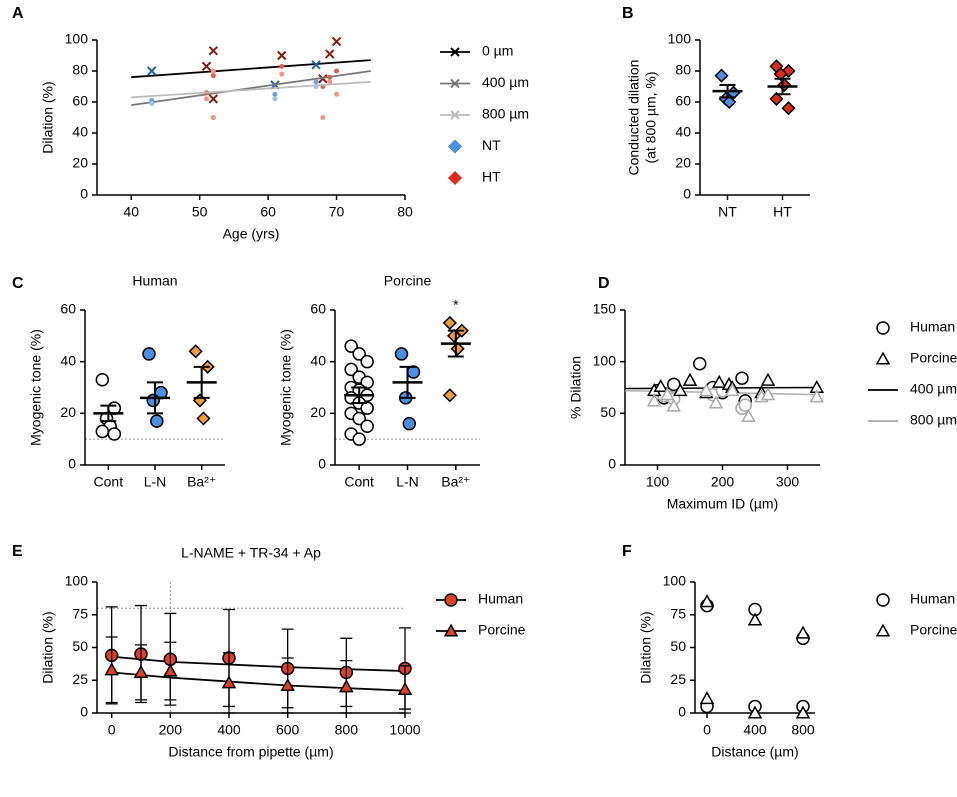 Image resolution: width=957 pixels, height=797 pixels. Describe the element at coordinates (250, 752) in the screenshot. I see `x-axis-label: Distance from pipette (µm)` at that location.